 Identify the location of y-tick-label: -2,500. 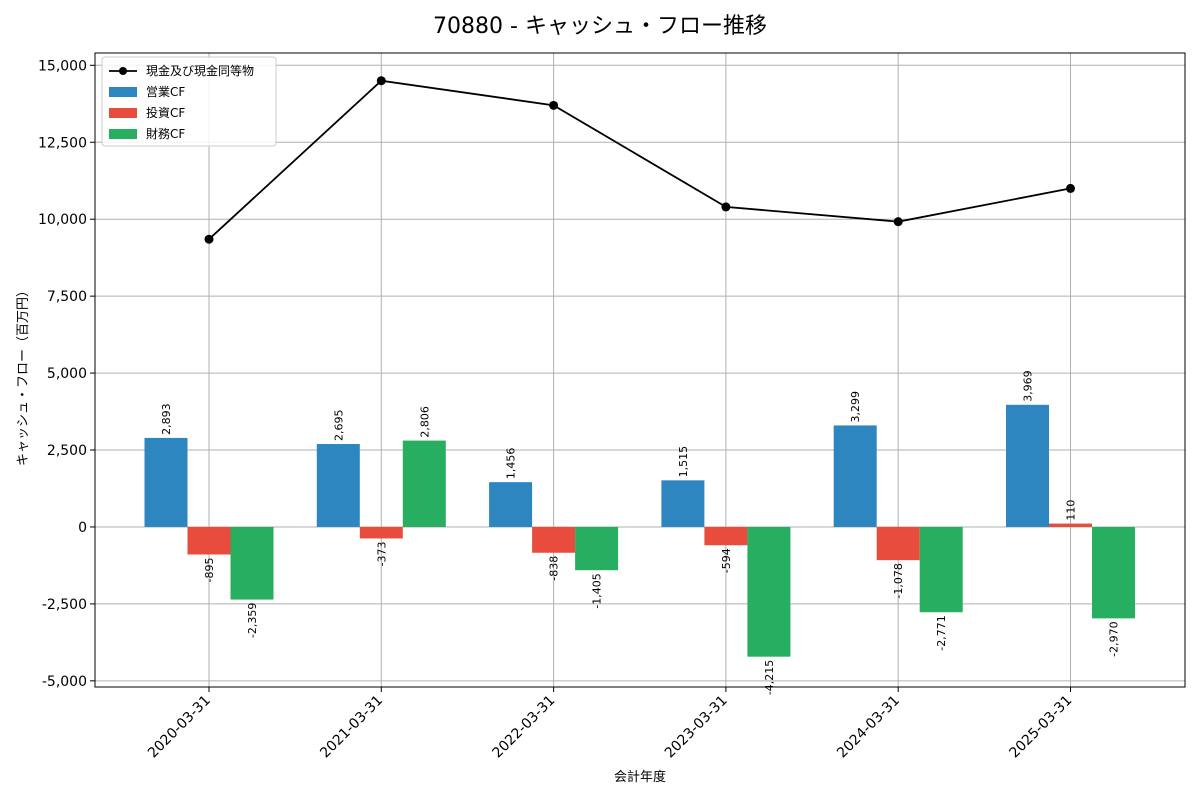
(64, 605).